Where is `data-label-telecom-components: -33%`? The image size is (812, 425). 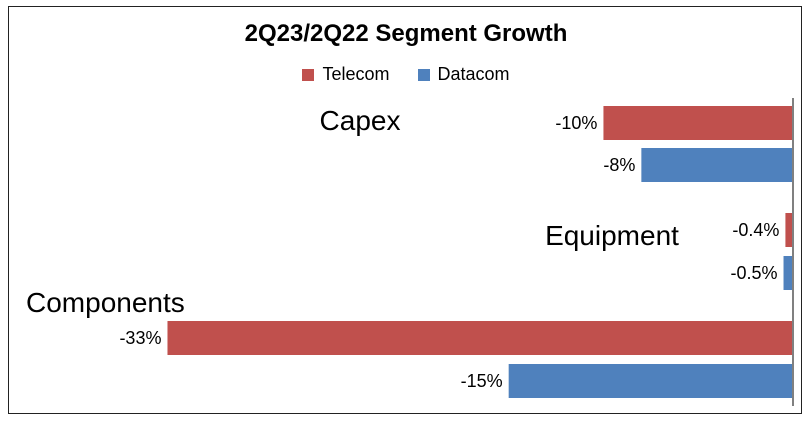
data-label-telecom-components: -33% is located at coordinates (140, 338).